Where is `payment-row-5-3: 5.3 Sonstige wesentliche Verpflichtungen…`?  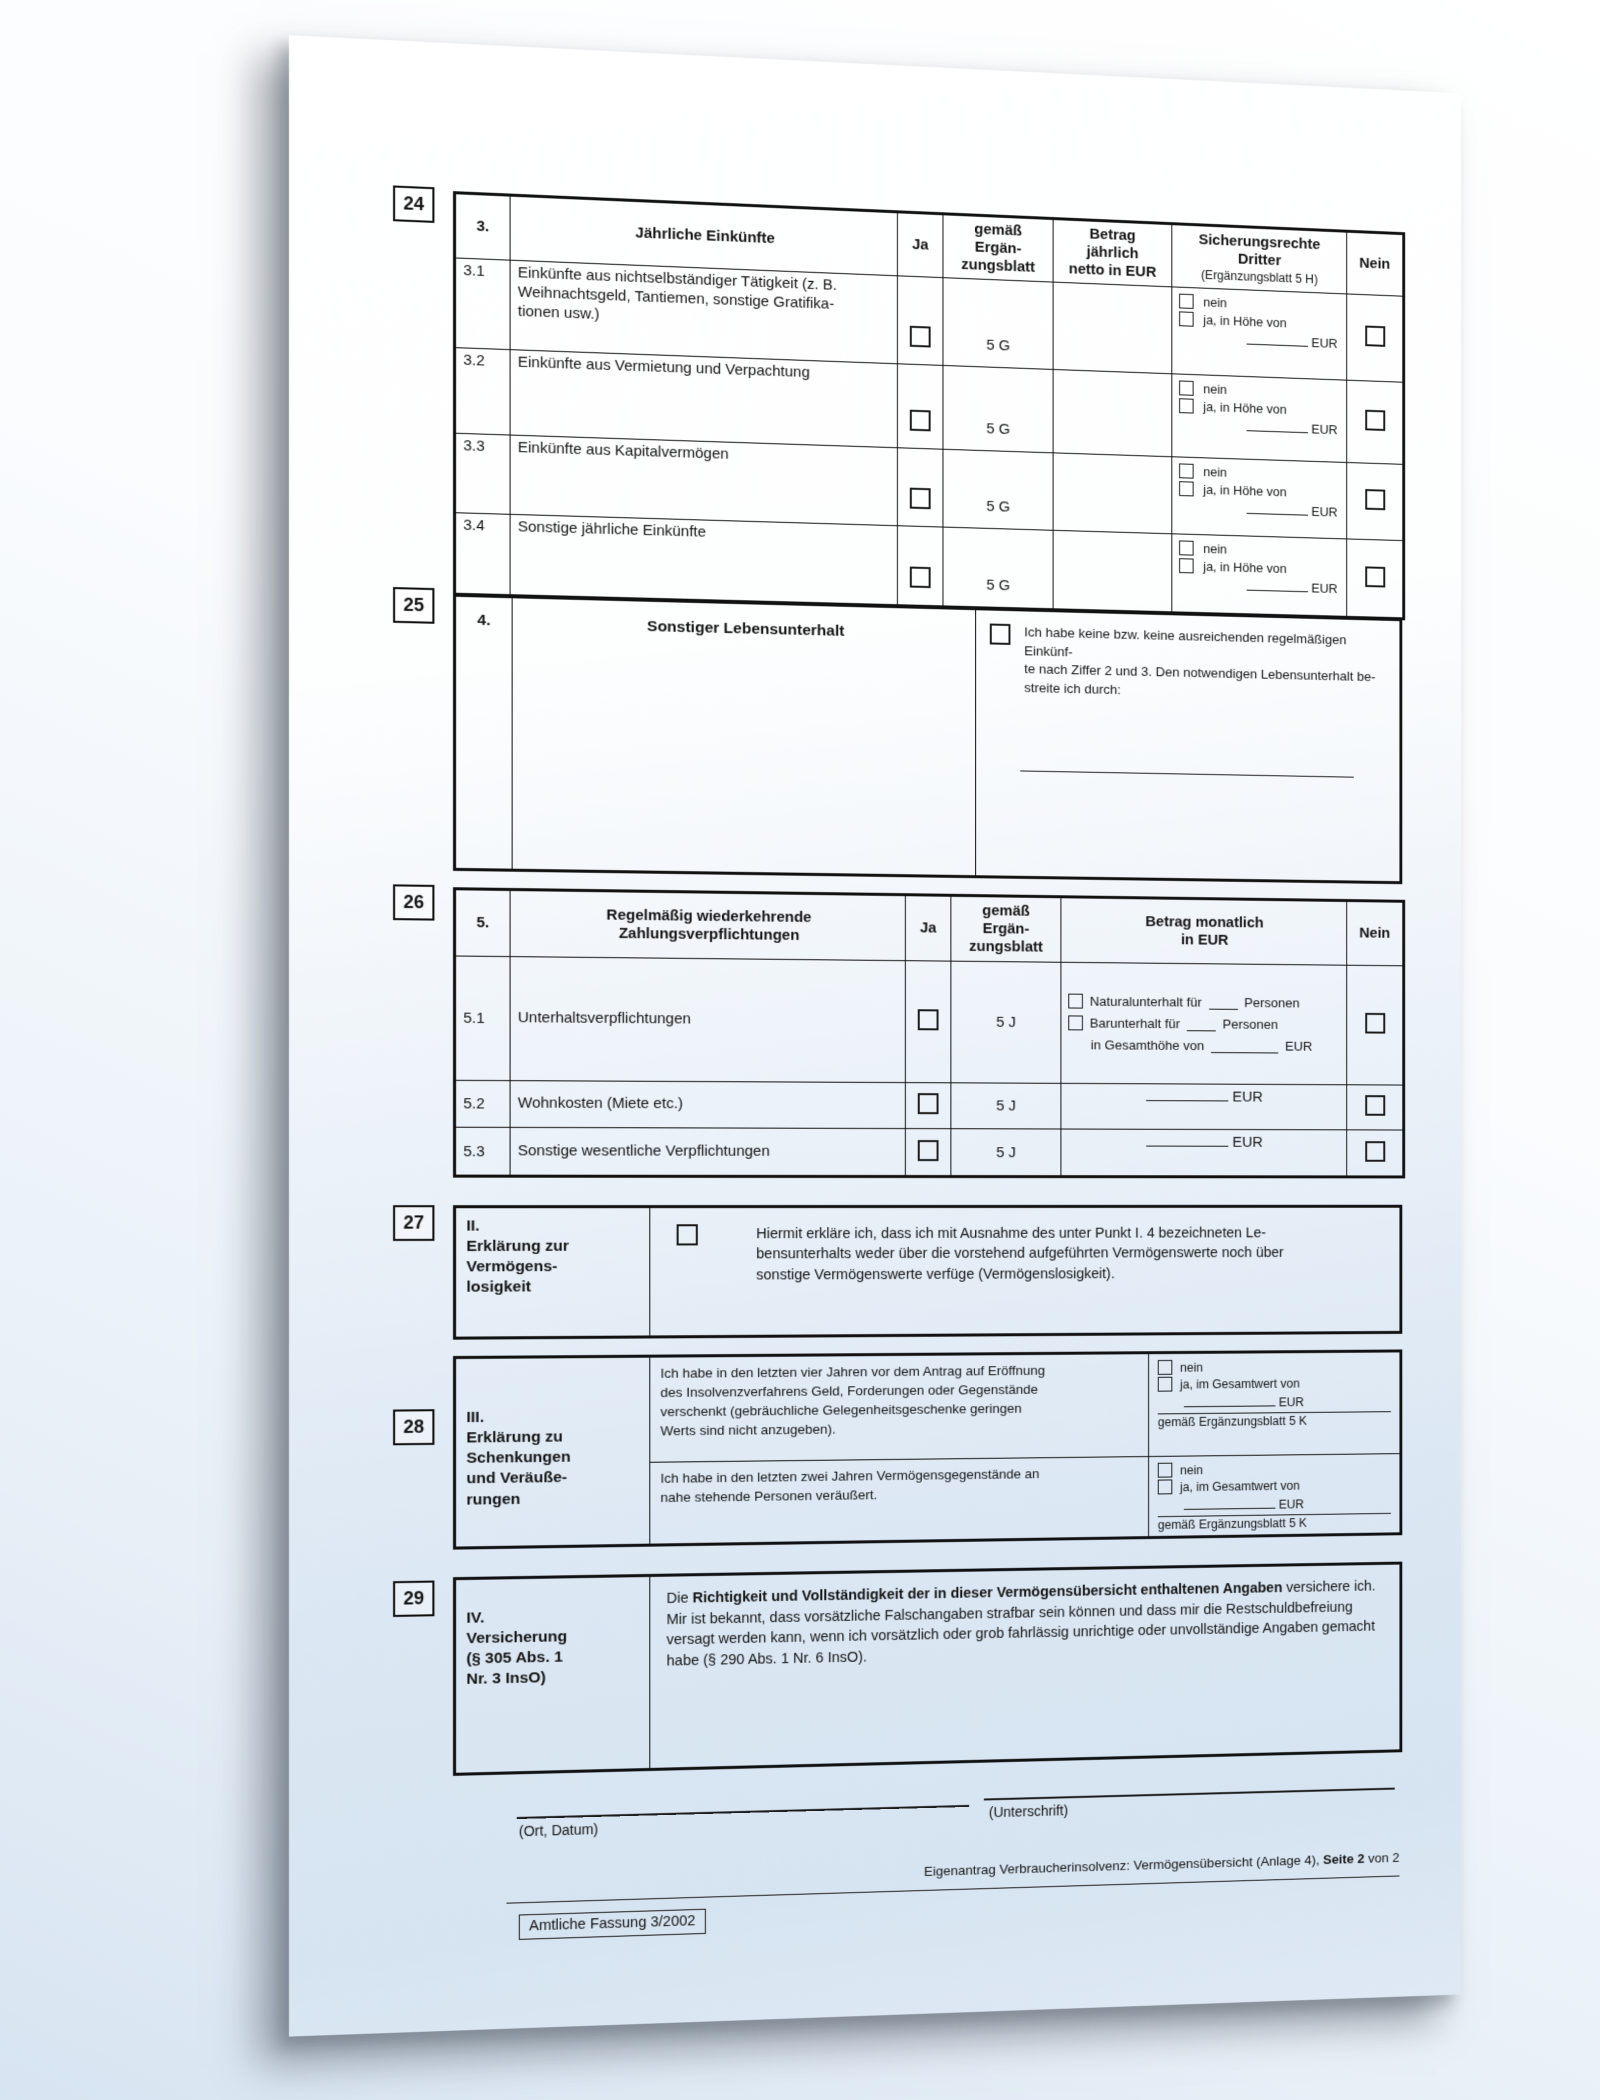 payment-row-5-3: 5.3 Sonstige wesentliche Verpflichtungen… is located at coordinates (929, 1152).